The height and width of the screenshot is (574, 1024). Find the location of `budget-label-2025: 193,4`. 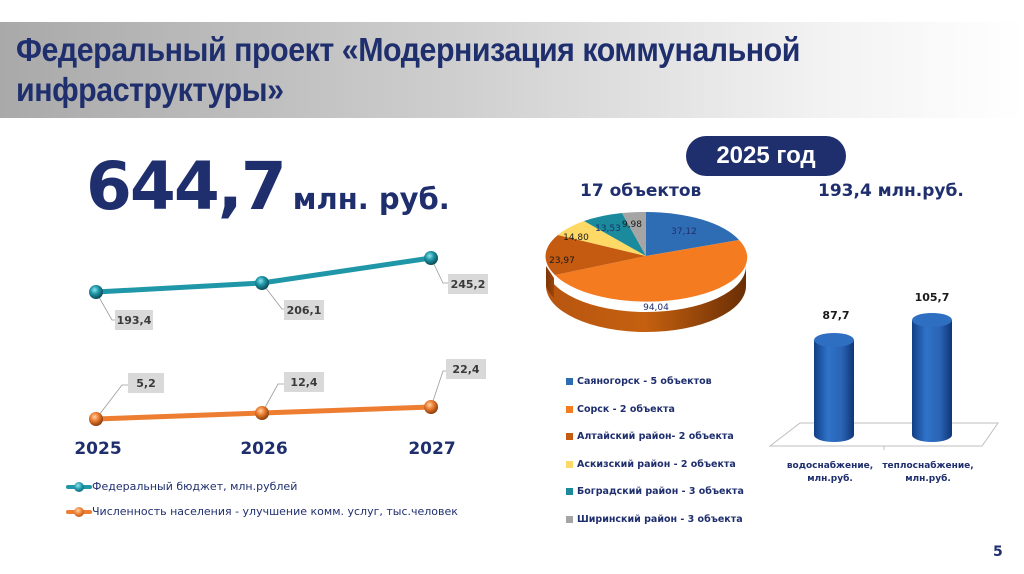

budget-label-2025: 193,4 is located at coordinates (134, 320).